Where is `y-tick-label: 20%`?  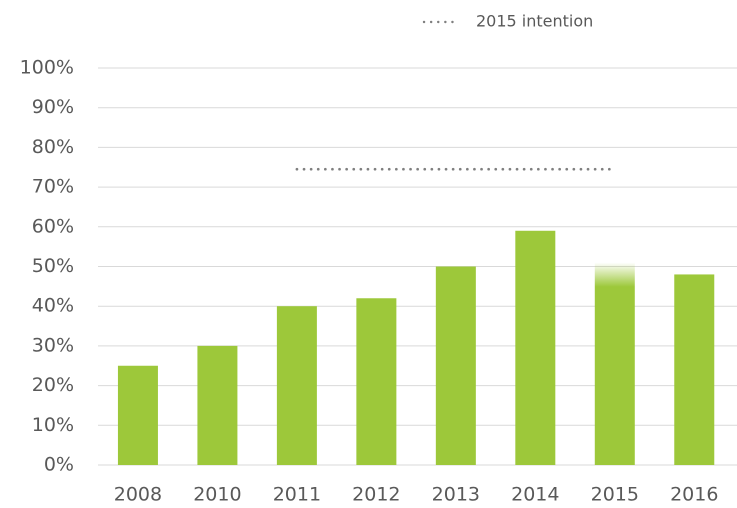 y-tick-label: 20% is located at coordinates (53, 385).